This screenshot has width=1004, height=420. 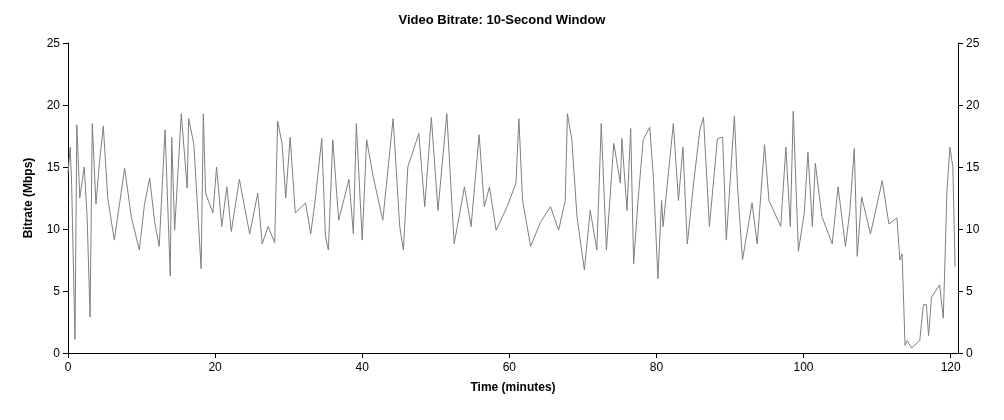 I want to click on chart-title: Video Bitrate: 10-Second Window, so click(x=502, y=19).